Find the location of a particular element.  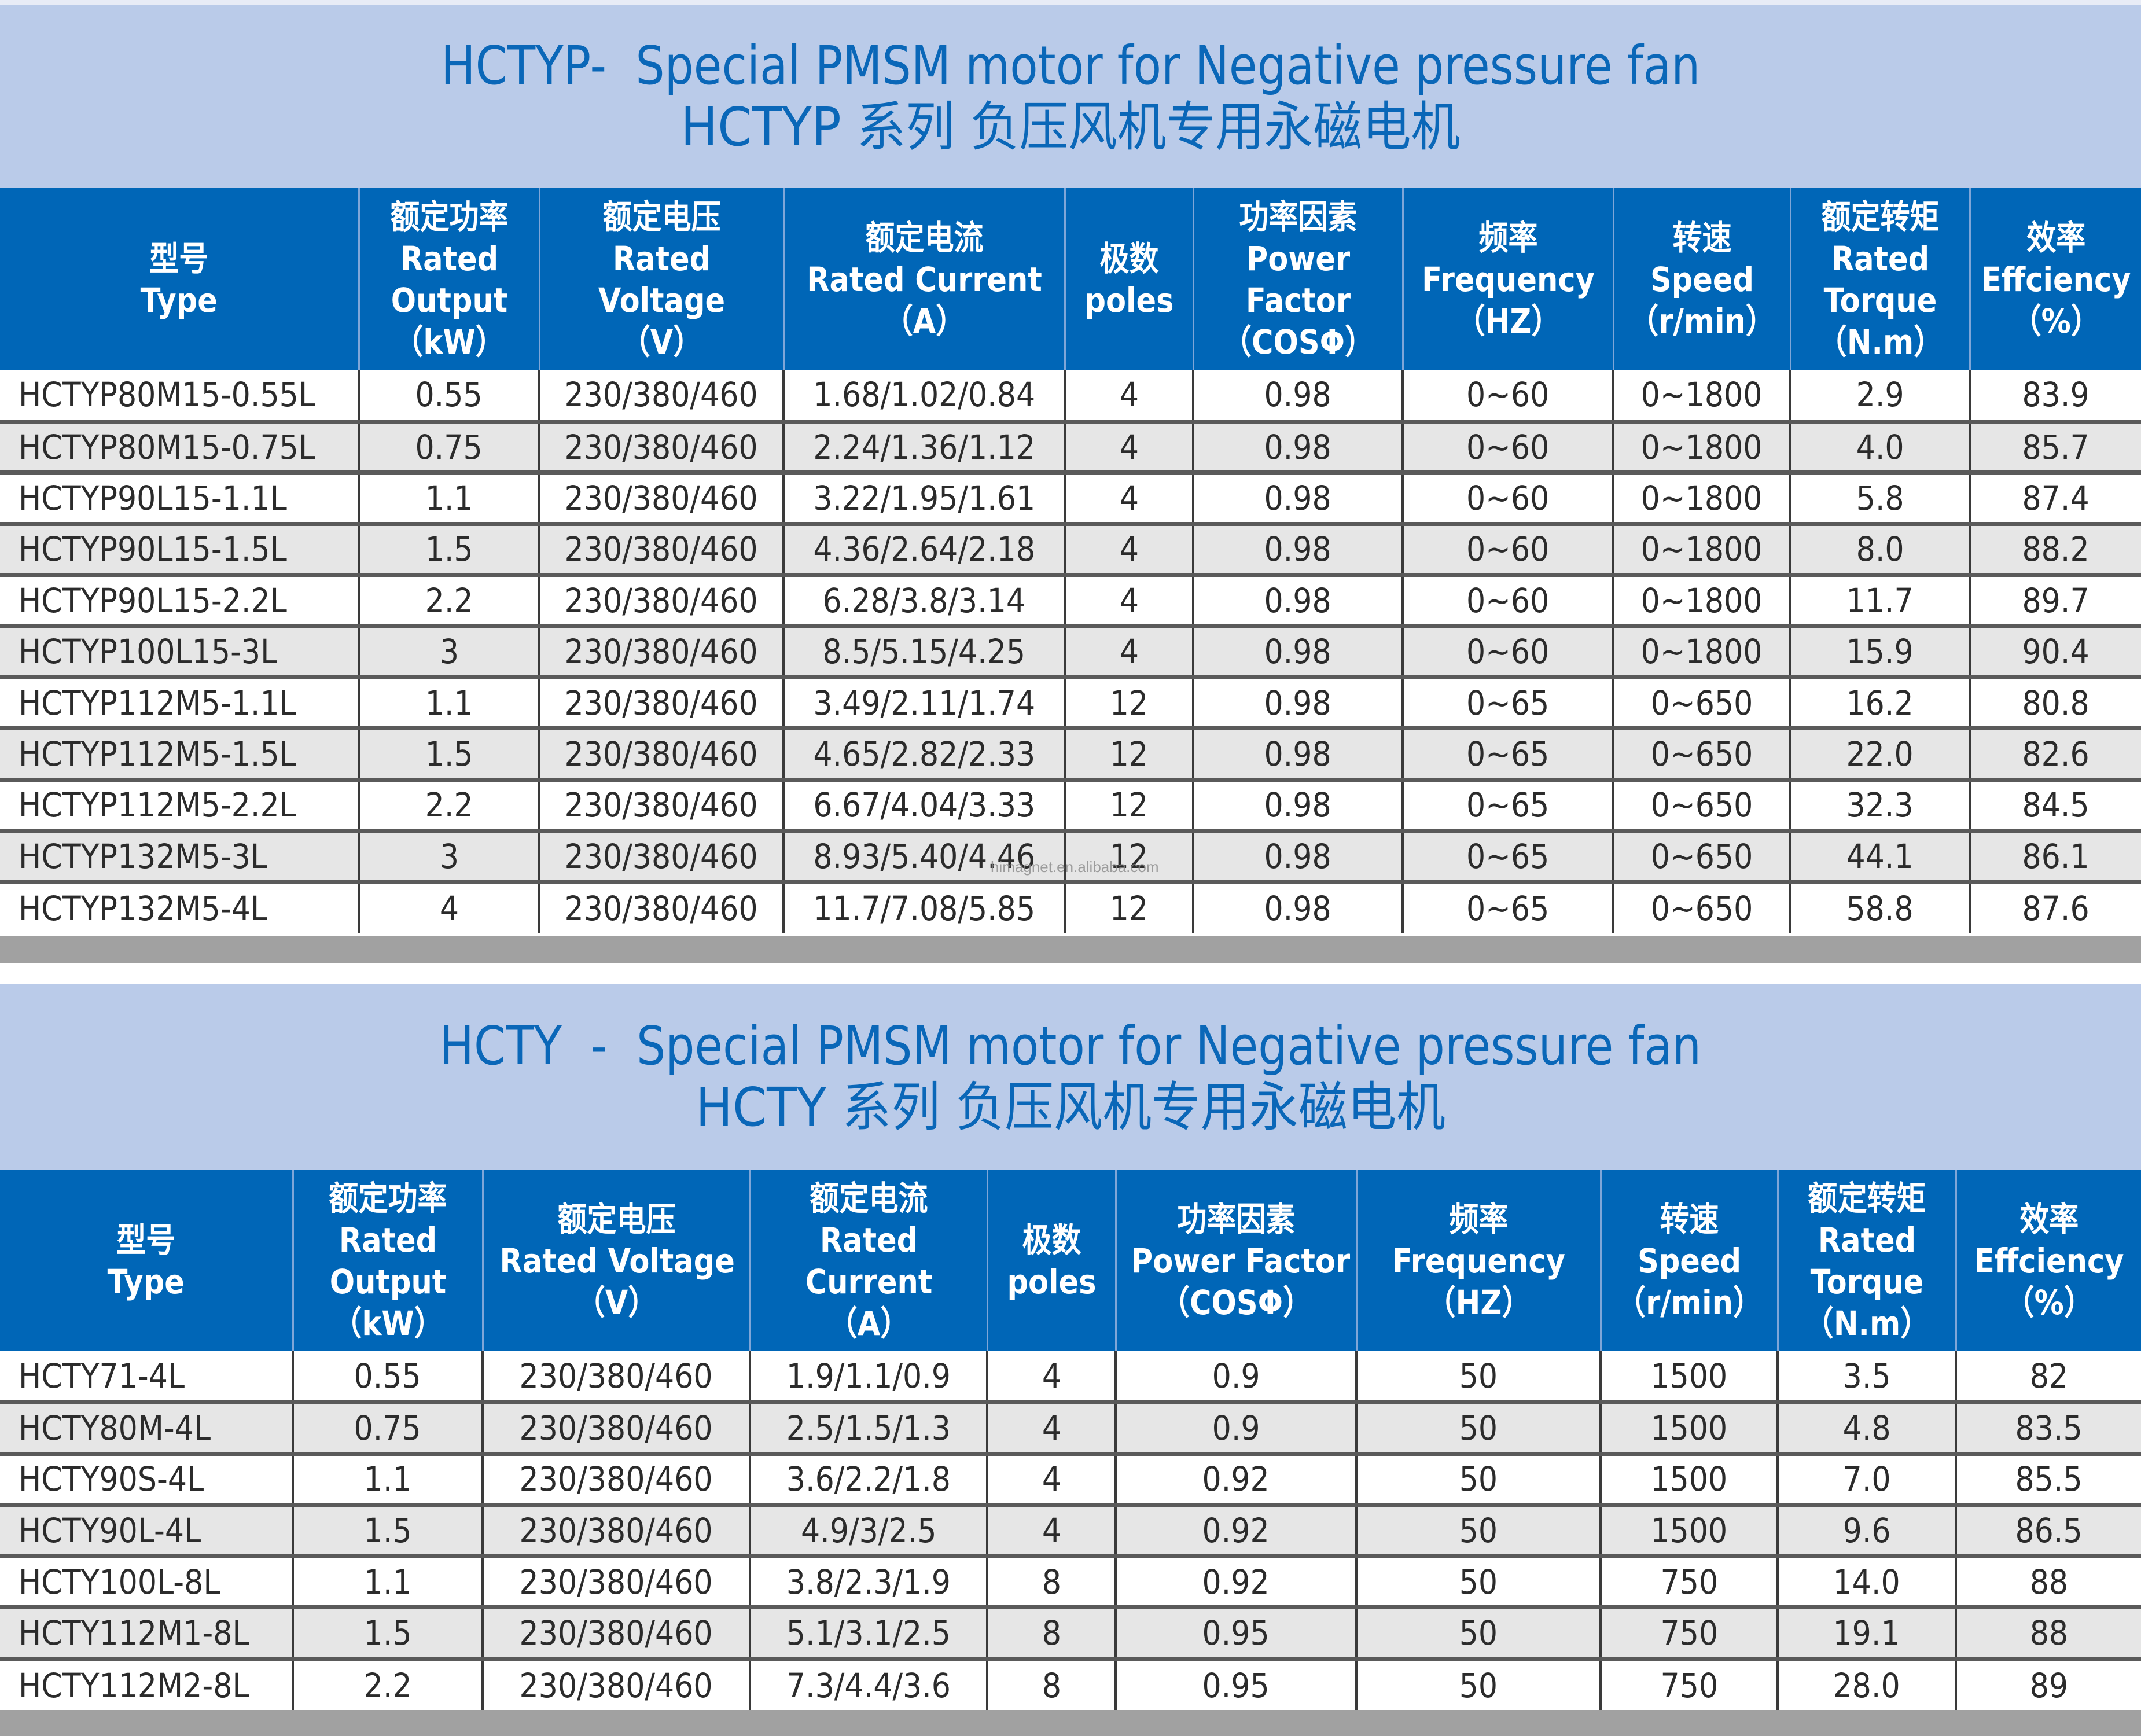

cell-rated-torque: 11.7 is located at coordinates (1880, 599).